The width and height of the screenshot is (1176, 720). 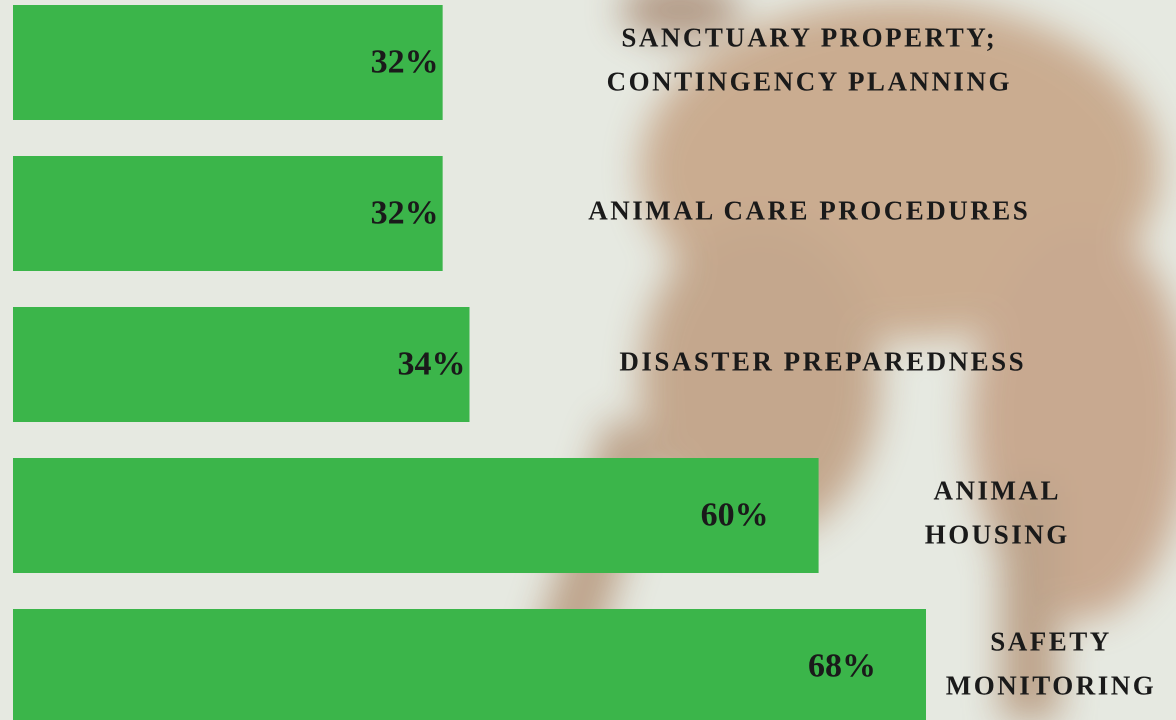 What do you see at coordinates (997, 535) in the screenshot?
I see `category-label: HOUSING` at bounding box center [997, 535].